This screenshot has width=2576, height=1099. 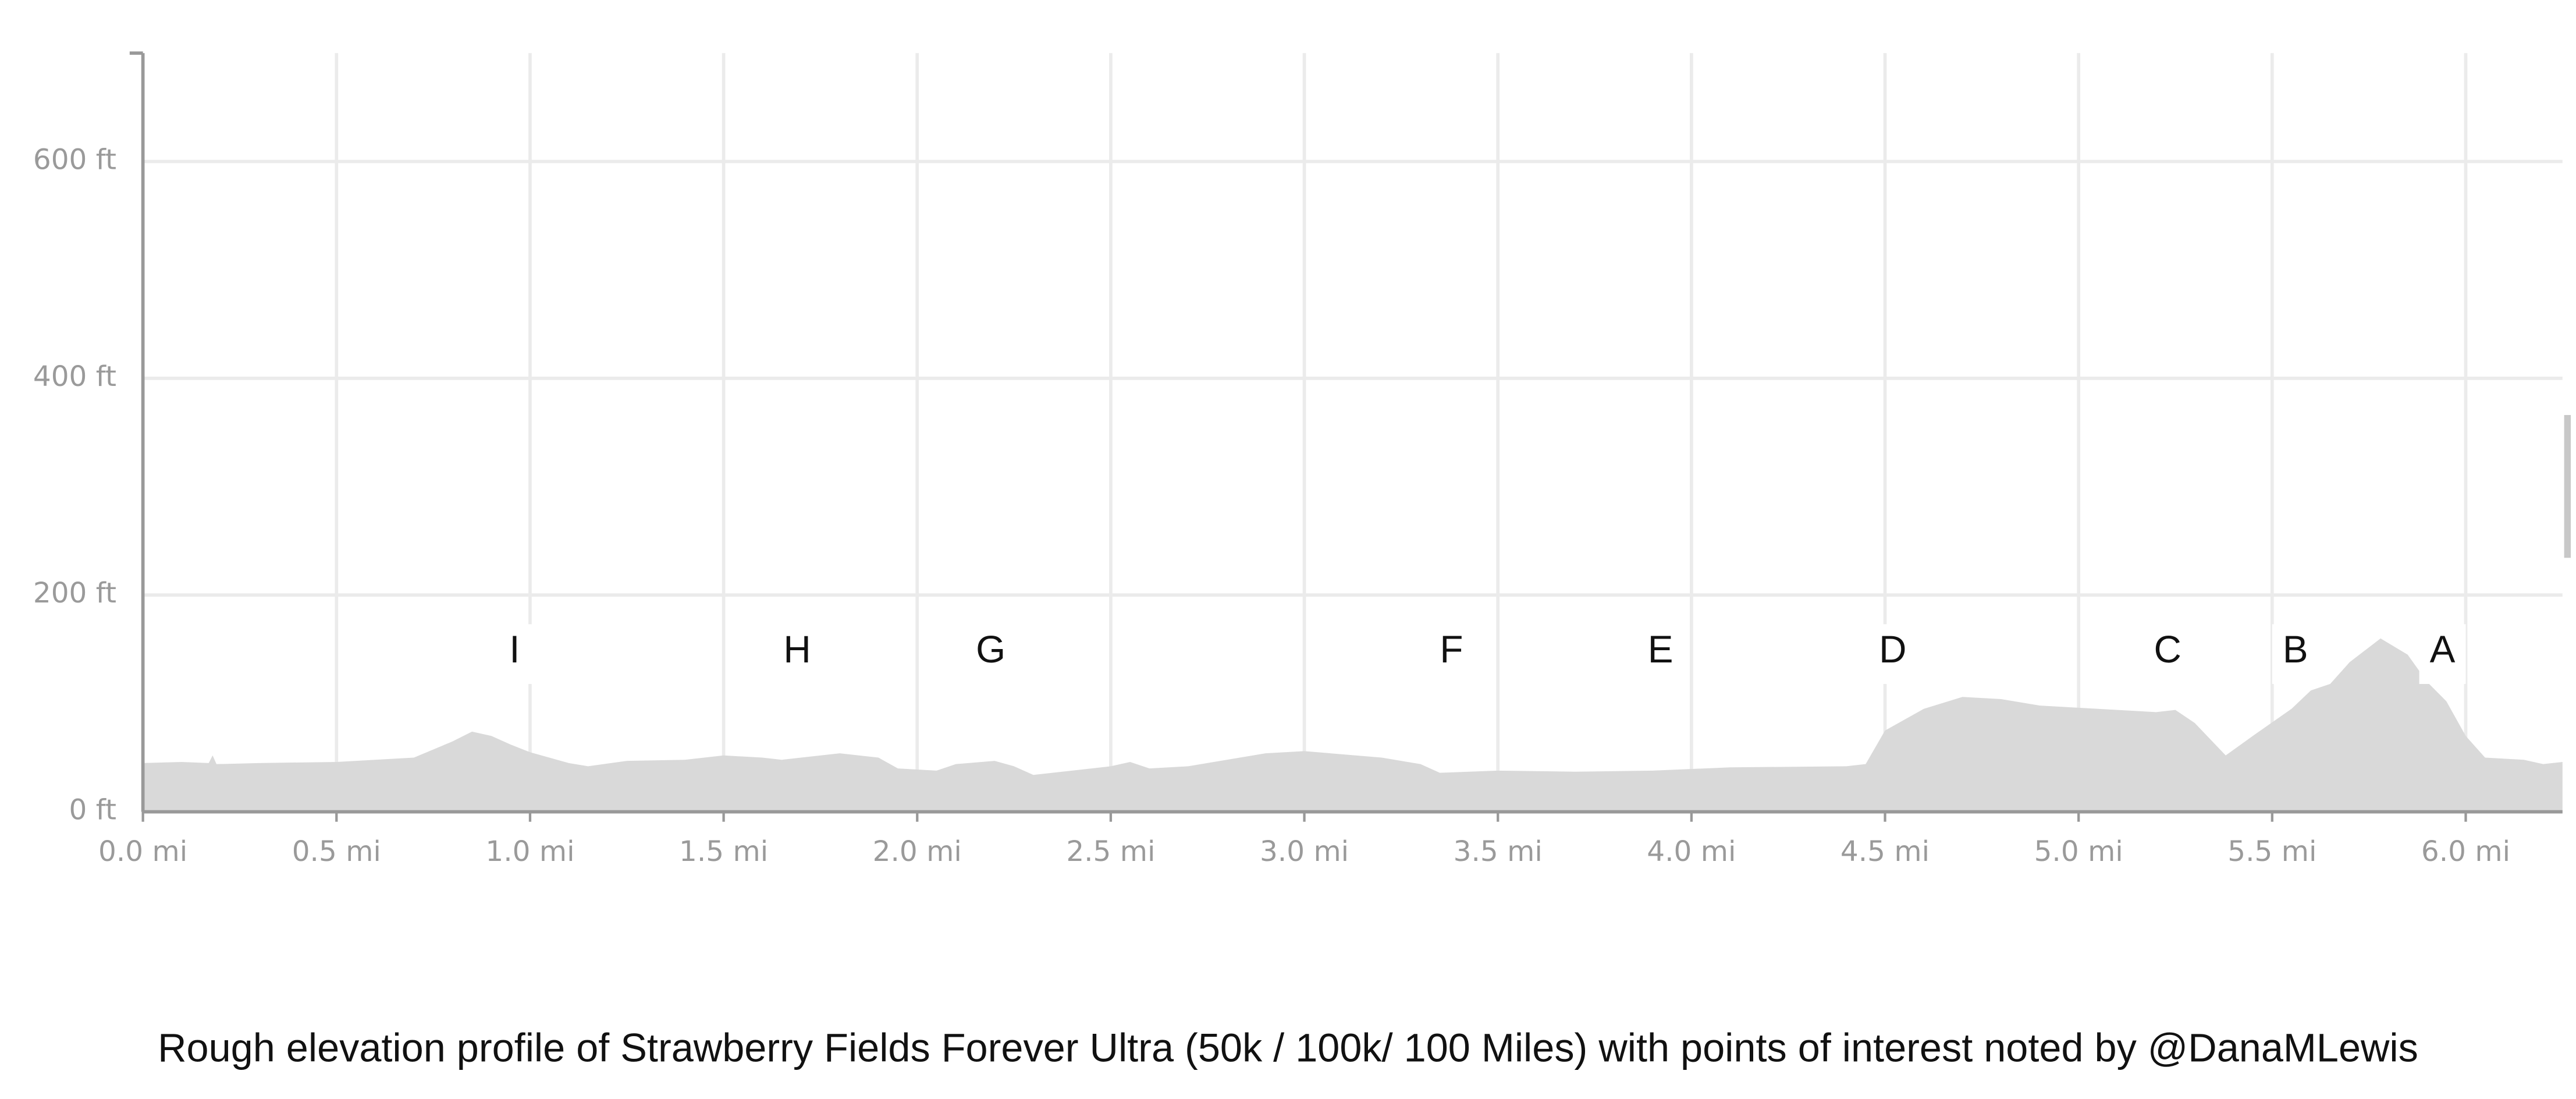 I want to click on x-tick-label: 2.5 mi, so click(x=1110, y=851).